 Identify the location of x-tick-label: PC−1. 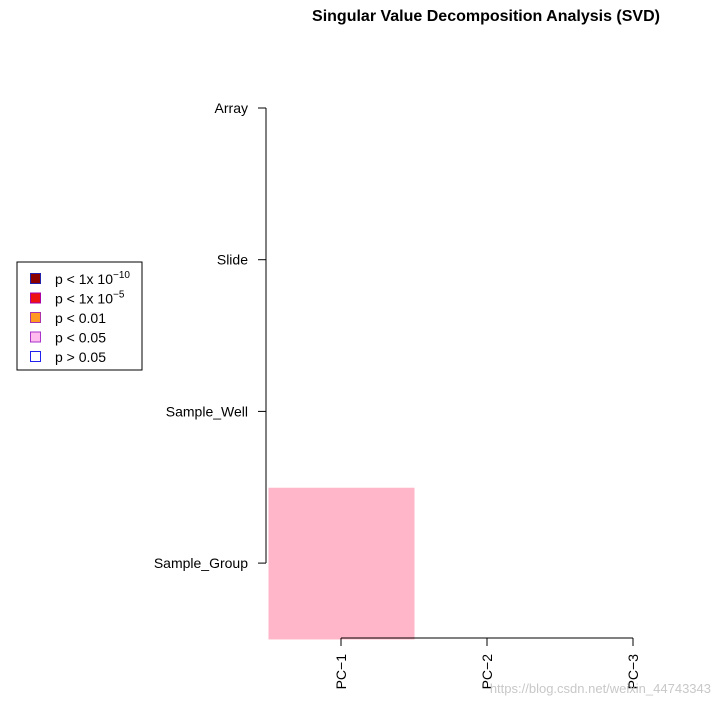
(341, 672).